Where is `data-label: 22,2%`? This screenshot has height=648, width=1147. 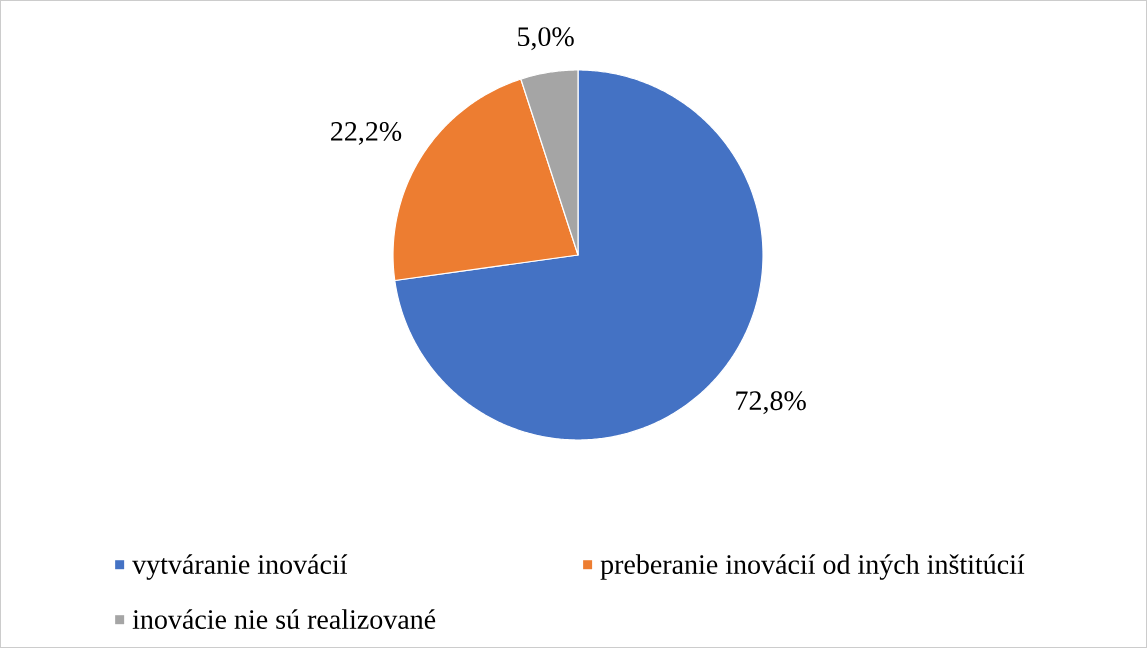
data-label: 22,2% is located at coordinates (366, 133).